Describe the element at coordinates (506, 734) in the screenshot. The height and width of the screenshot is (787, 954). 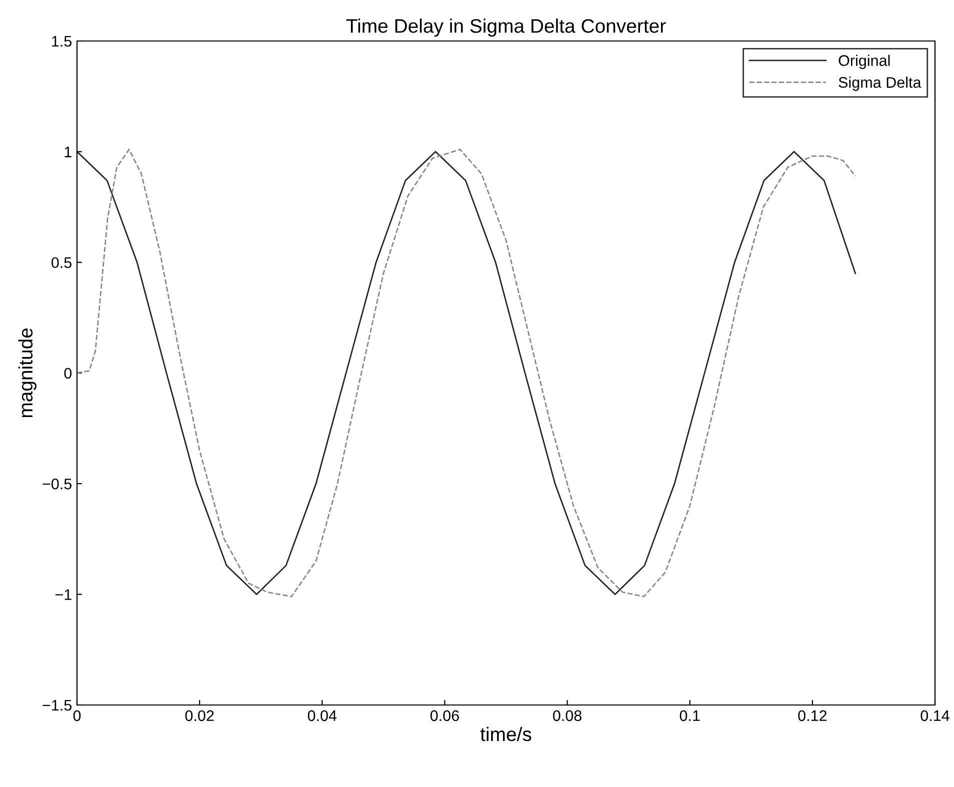
I see `x-axis-title: time/s` at that location.